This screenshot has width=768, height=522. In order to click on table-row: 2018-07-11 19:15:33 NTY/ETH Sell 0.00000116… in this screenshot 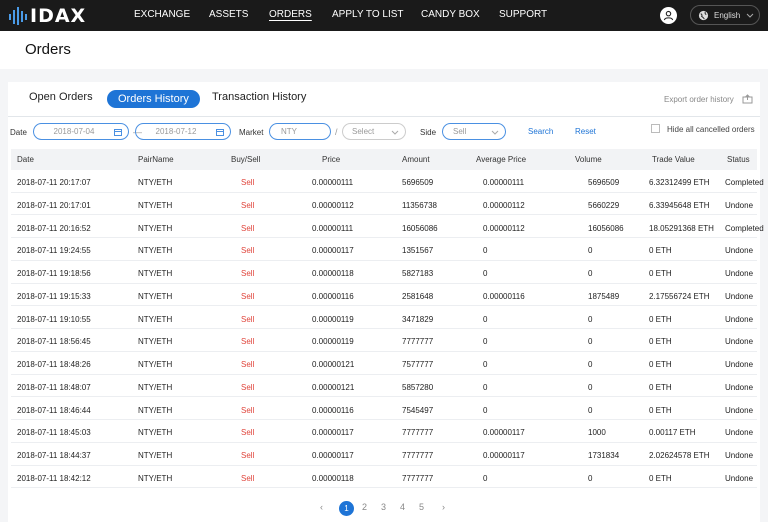, I will do `click(384, 295)`.